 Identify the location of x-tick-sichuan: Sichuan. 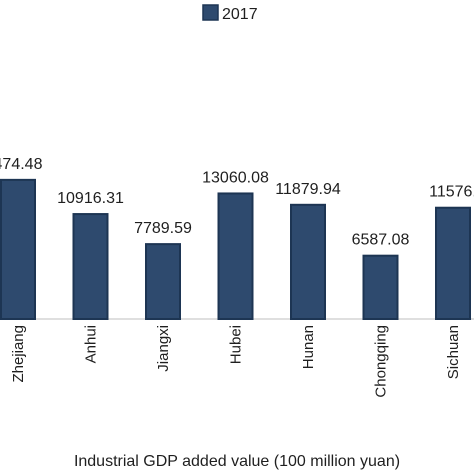
(453, 352).